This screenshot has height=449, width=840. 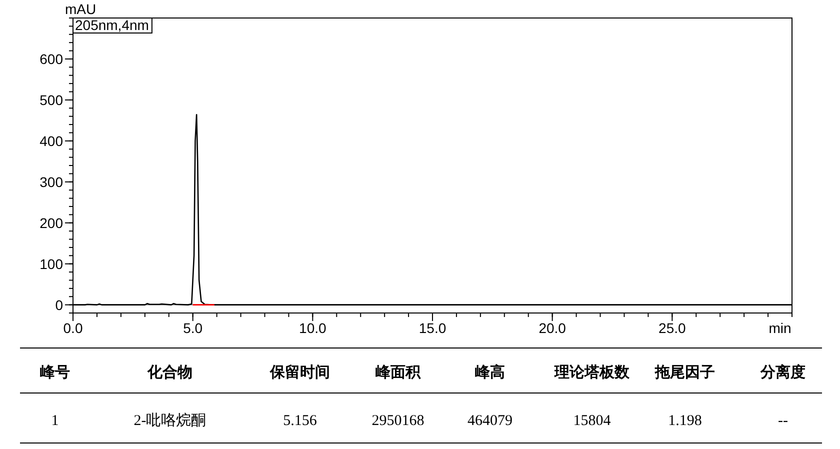 I want to click on y-tick-label: 300, so click(x=52, y=182).